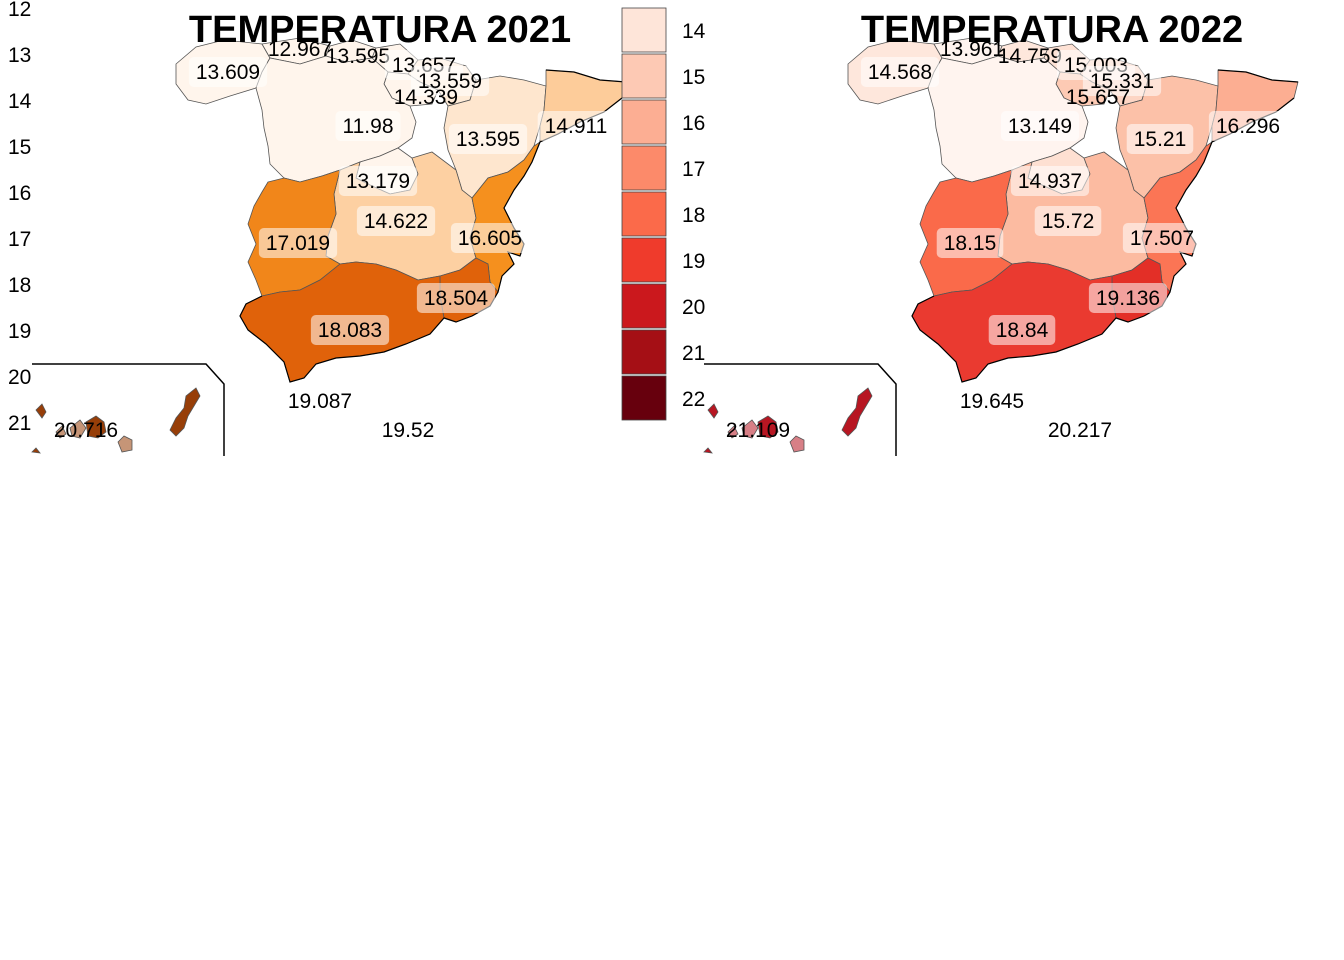 The width and height of the screenshot is (1344, 960). Describe the element at coordinates (320, 401) in the screenshot. I see `value-label-ceuta: 19.087` at that location.